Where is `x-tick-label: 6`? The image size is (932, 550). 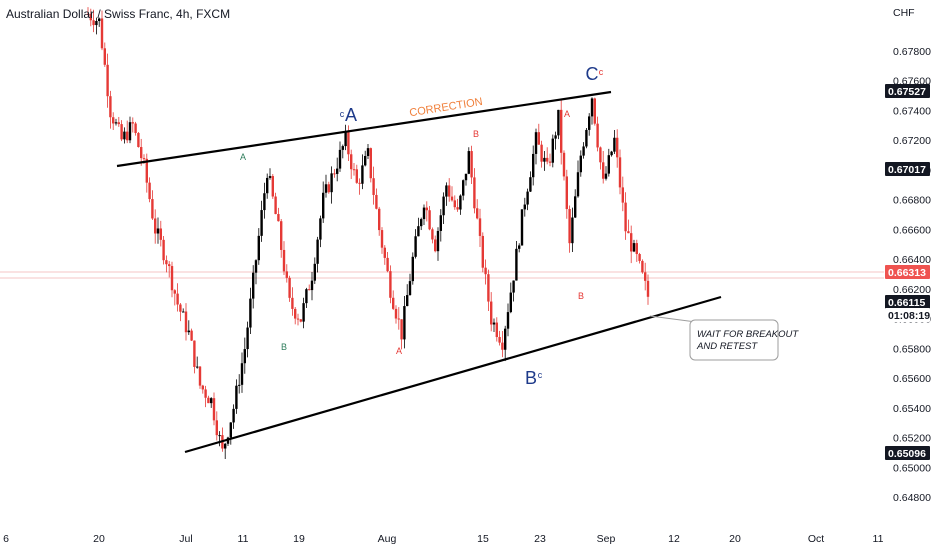 x-tick-label: 6 is located at coordinates (6, 539).